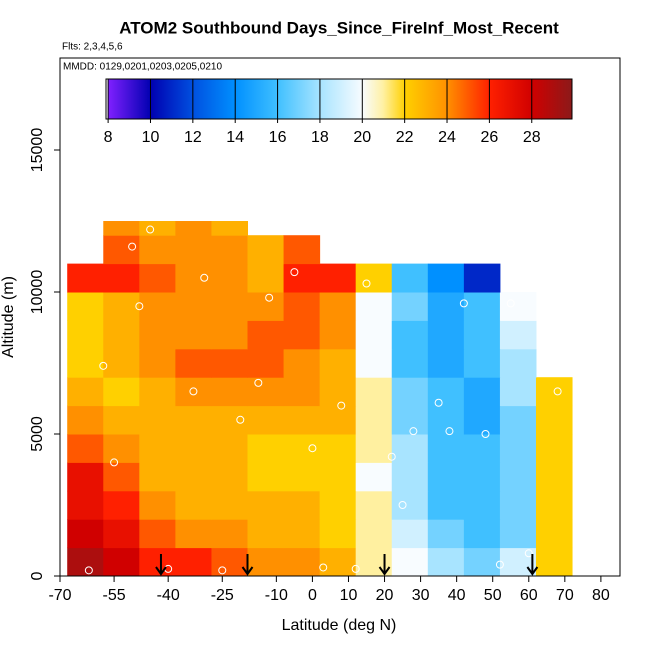 The width and height of the screenshot is (650, 650). I want to click on colorbar-tick-label: 20, so click(362, 137).